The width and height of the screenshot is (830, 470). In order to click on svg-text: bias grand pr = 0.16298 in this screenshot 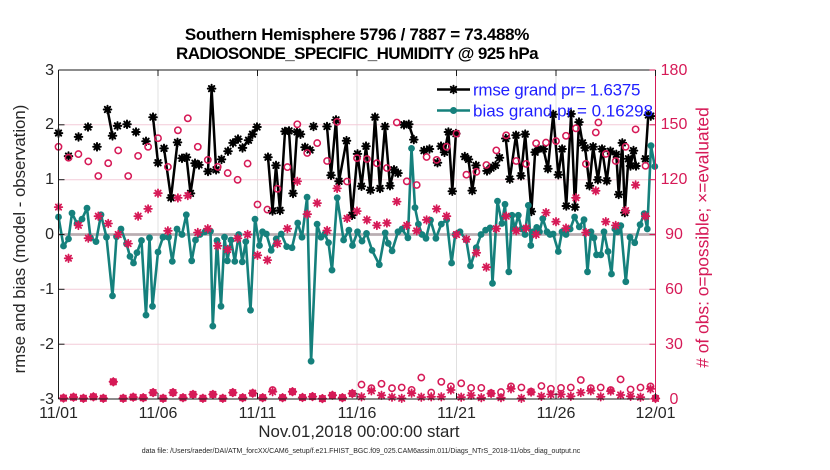, I will do `click(563, 111)`.